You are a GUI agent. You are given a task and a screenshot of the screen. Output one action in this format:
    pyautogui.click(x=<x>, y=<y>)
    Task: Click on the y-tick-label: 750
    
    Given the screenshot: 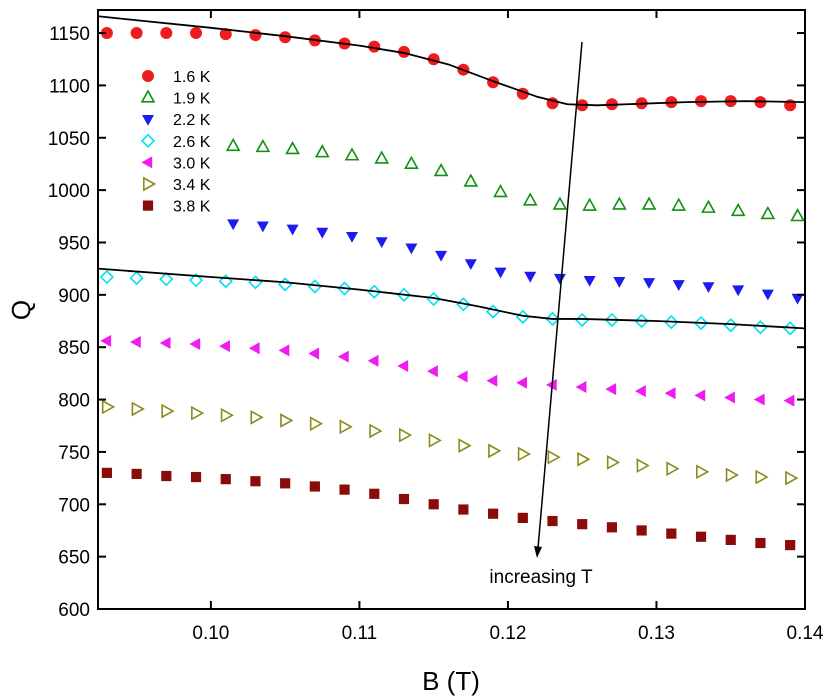 What is the action you would take?
    pyautogui.click(x=74, y=453)
    